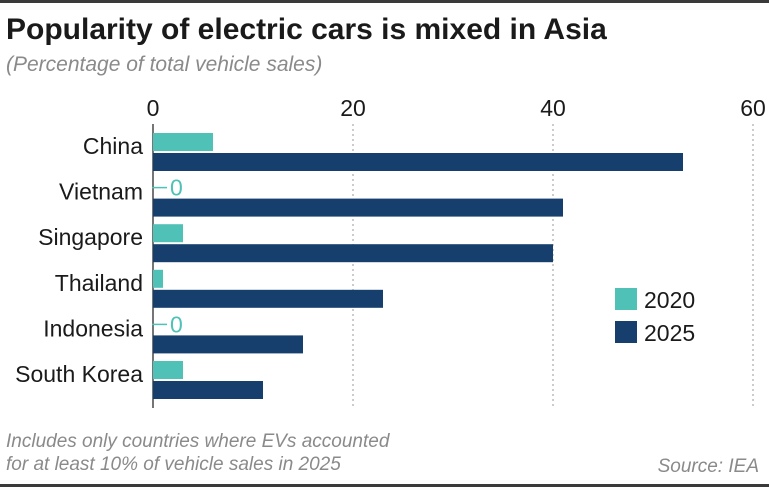  What do you see at coordinates (90, 237) in the screenshot?
I see `category-label-singapore: Singapore` at bounding box center [90, 237].